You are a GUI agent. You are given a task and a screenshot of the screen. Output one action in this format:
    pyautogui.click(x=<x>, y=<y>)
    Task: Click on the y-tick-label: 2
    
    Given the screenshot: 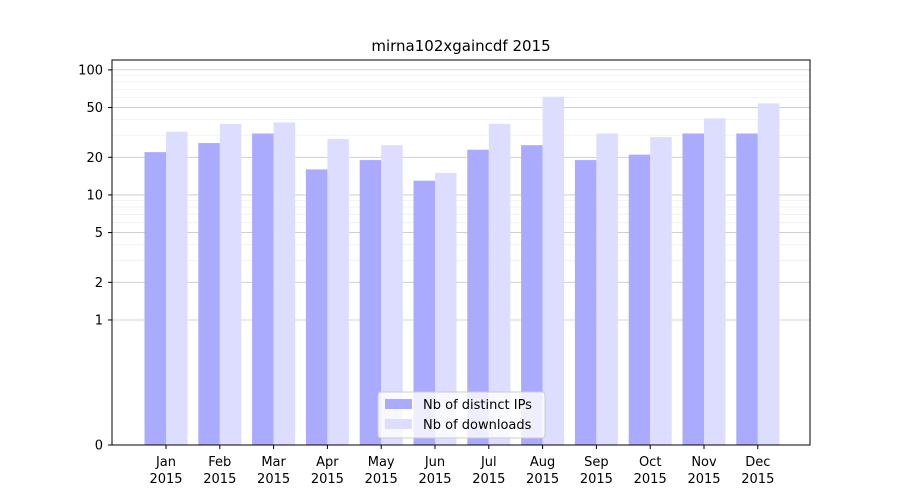 What is the action you would take?
    pyautogui.click(x=99, y=283)
    